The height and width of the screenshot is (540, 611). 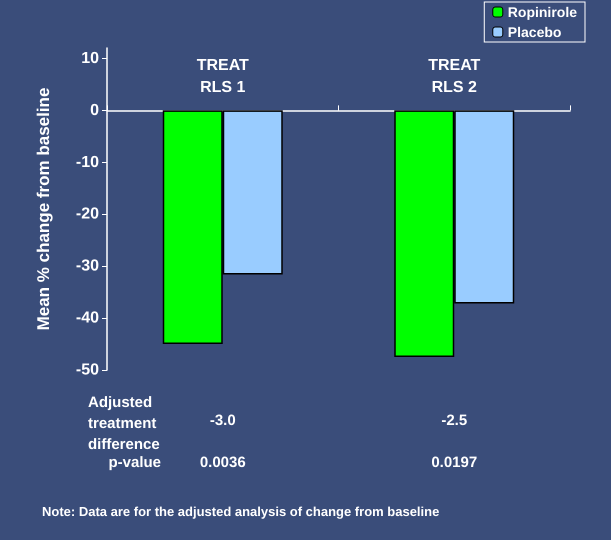 I want to click on y-tick-label: -40, so click(x=88, y=318).